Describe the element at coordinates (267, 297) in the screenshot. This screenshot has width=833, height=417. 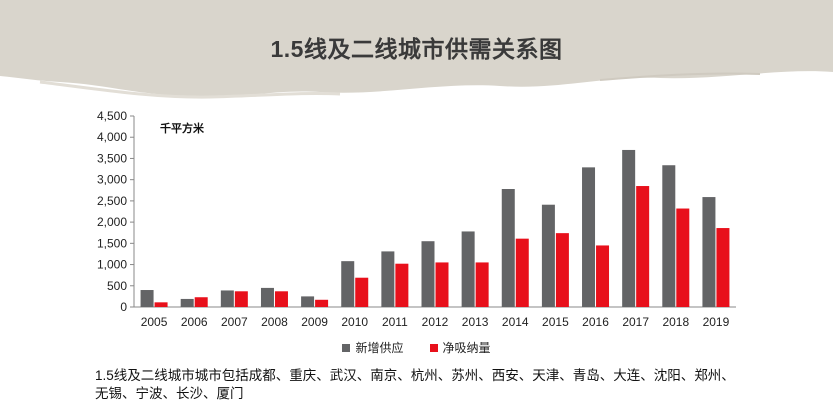
I see `bar-supply-2008` at that location.